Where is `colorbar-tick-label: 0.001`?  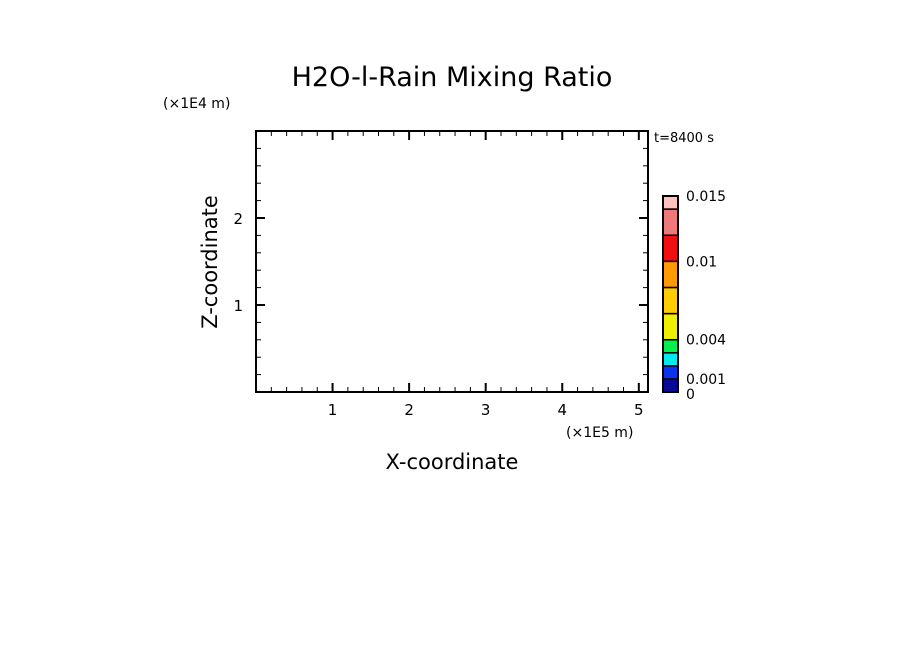 colorbar-tick-label: 0.001 is located at coordinates (706, 380).